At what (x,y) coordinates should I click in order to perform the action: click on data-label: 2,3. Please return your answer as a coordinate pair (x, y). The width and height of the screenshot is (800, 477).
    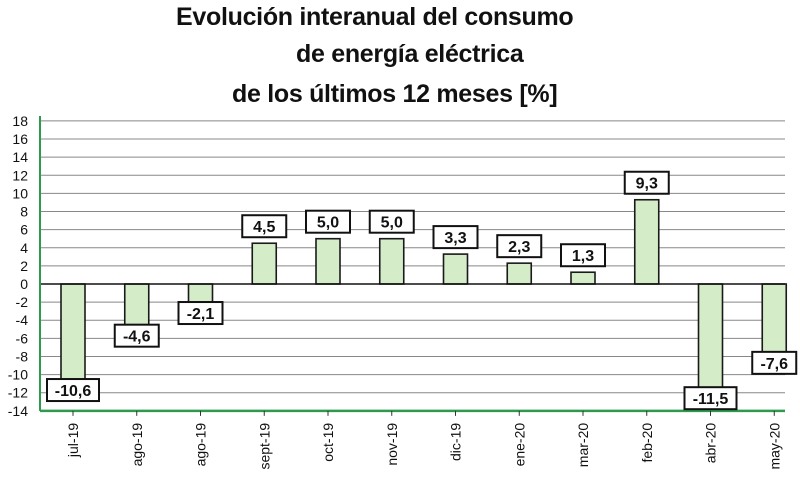
    Looking at the image, I should click on (519, 246).